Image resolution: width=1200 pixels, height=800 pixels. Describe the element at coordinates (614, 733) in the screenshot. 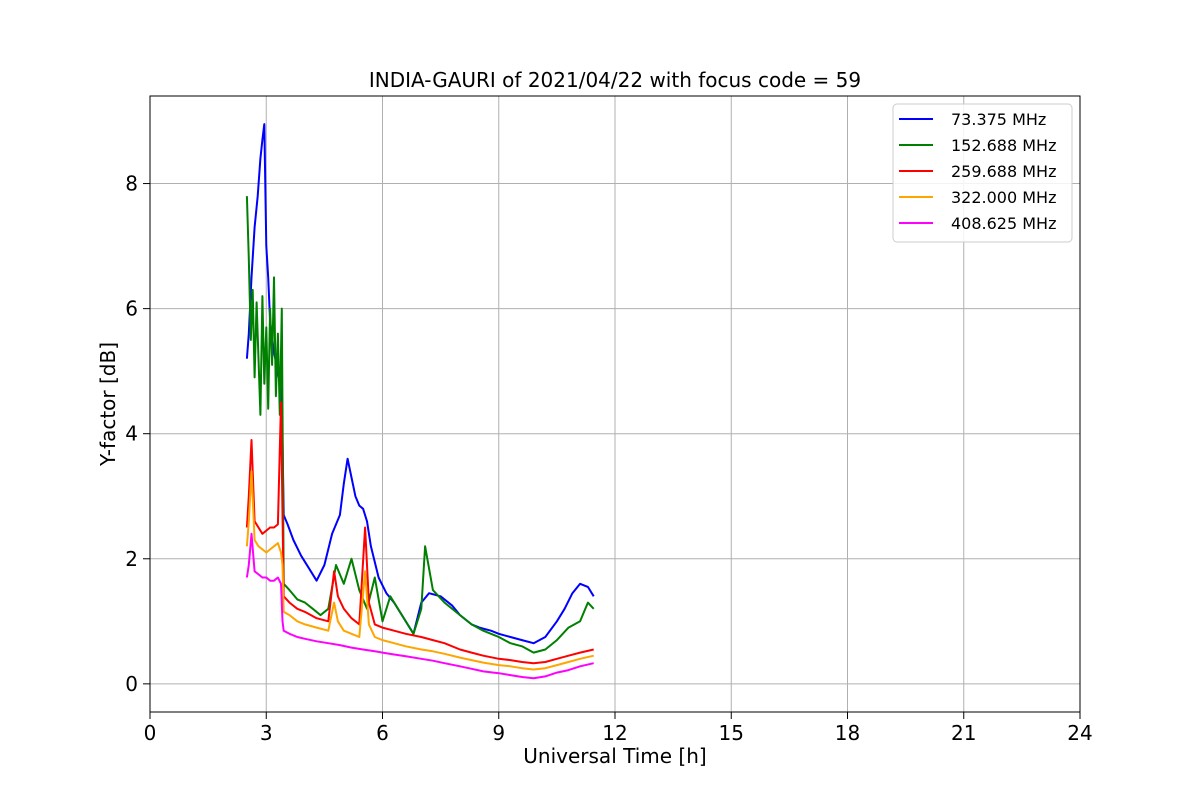

I see `x-tick-label: 12` at that location.